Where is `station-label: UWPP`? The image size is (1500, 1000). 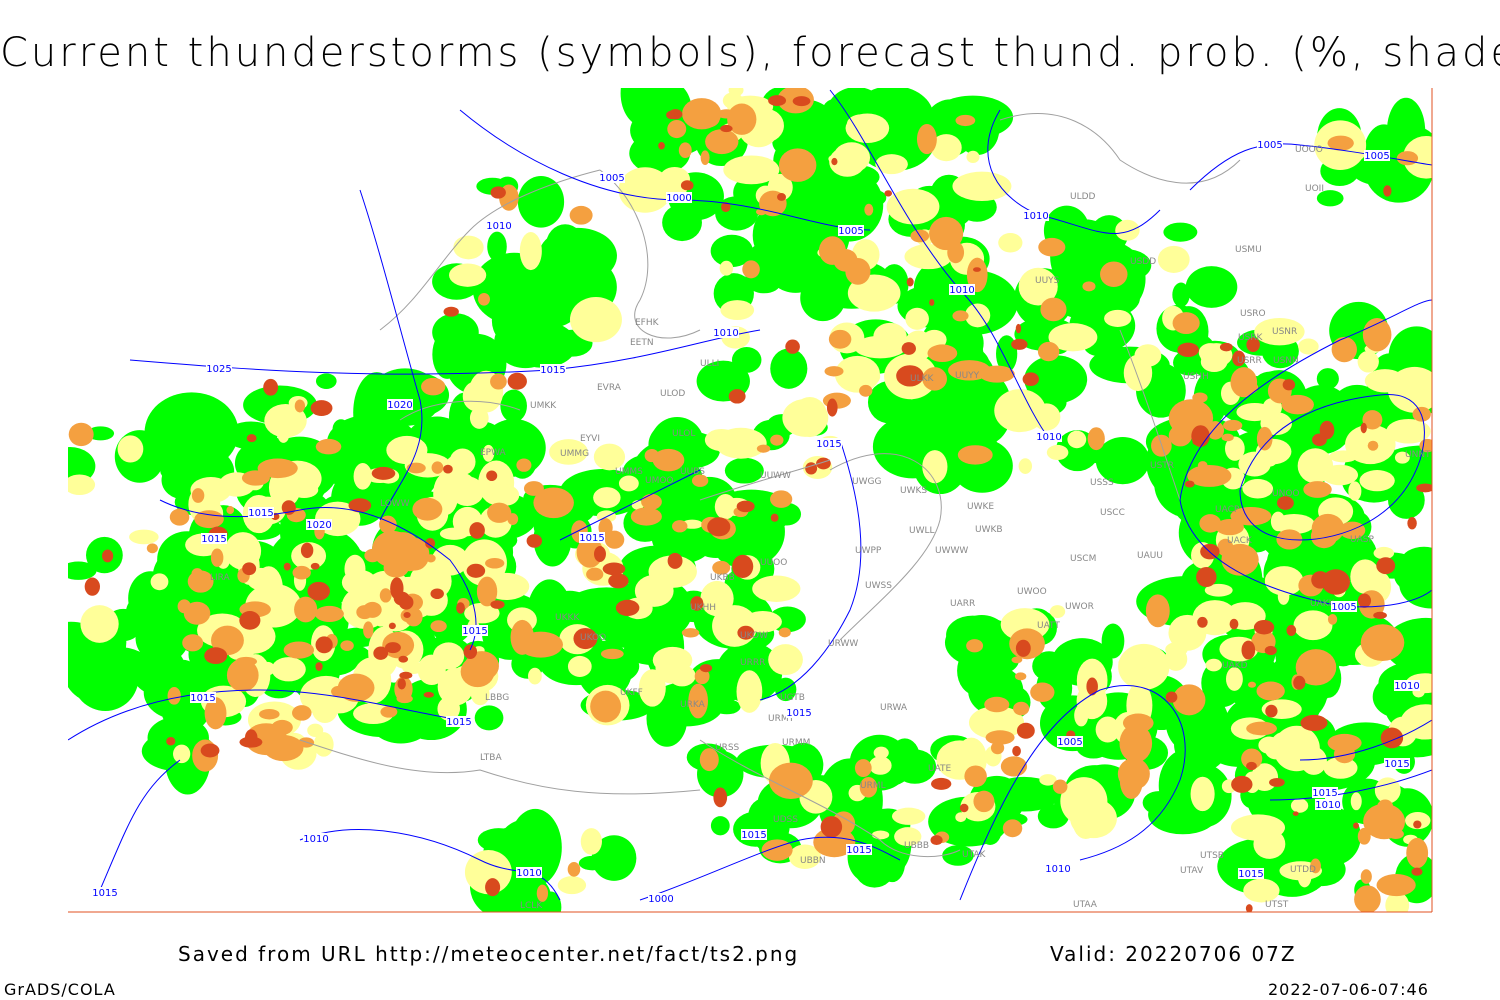 station-label: UWPP is located at coordinates (868, 551).